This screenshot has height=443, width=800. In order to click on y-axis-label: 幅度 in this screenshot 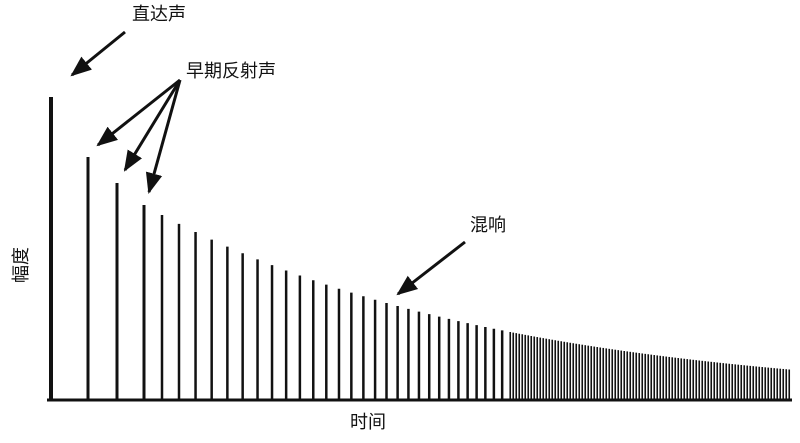, I will do `click(21, 265)`.